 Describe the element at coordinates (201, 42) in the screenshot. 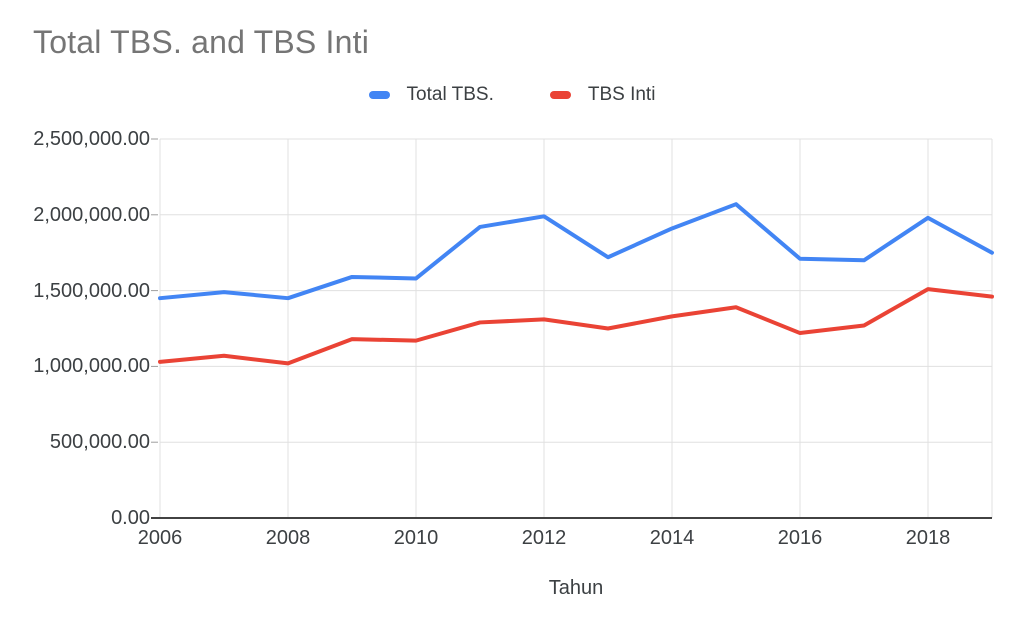

I see `chart-title: Total TBS. and TBS Inti` at that location.